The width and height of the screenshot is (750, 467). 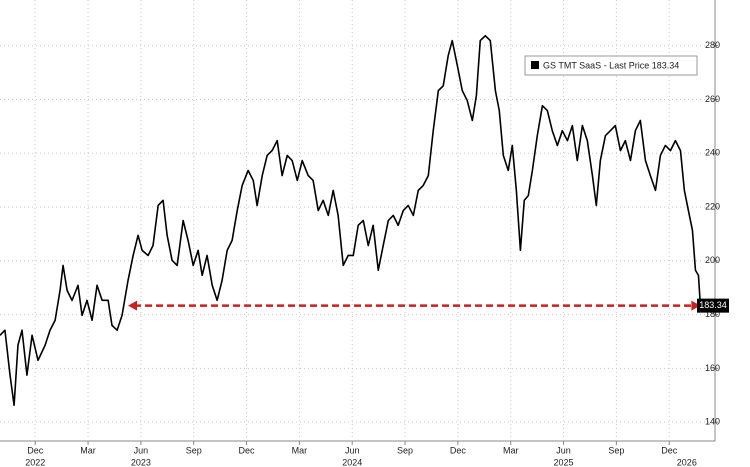 What do you see at coordinates (712, 206) in the screenshot?
I see `y-tick-label: 220` at bounding box center [712, 206].